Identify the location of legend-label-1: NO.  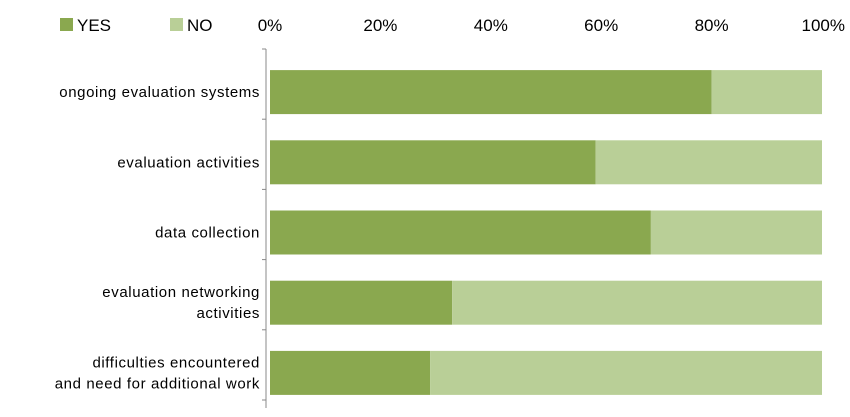
(200, 25).